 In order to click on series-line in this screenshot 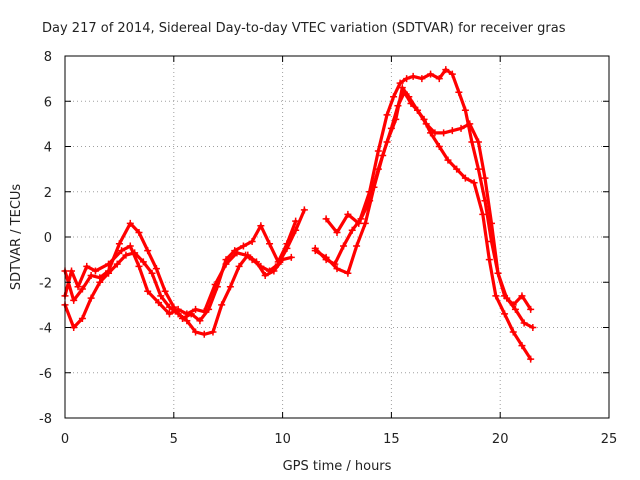, I will do `click(178, 293)`.